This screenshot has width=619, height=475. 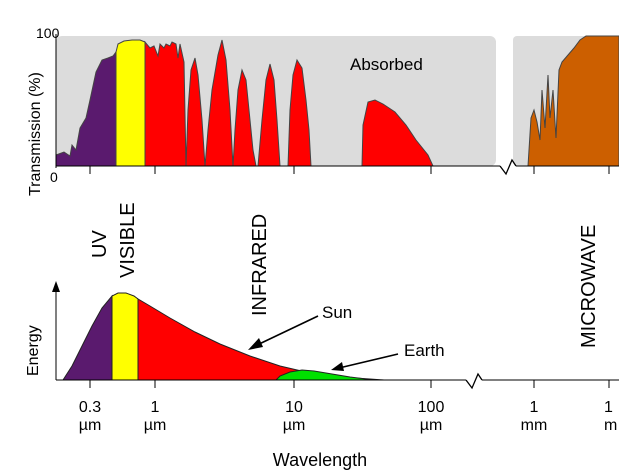 I want to click on axis-break-bottom, so click(x=474, y=381).